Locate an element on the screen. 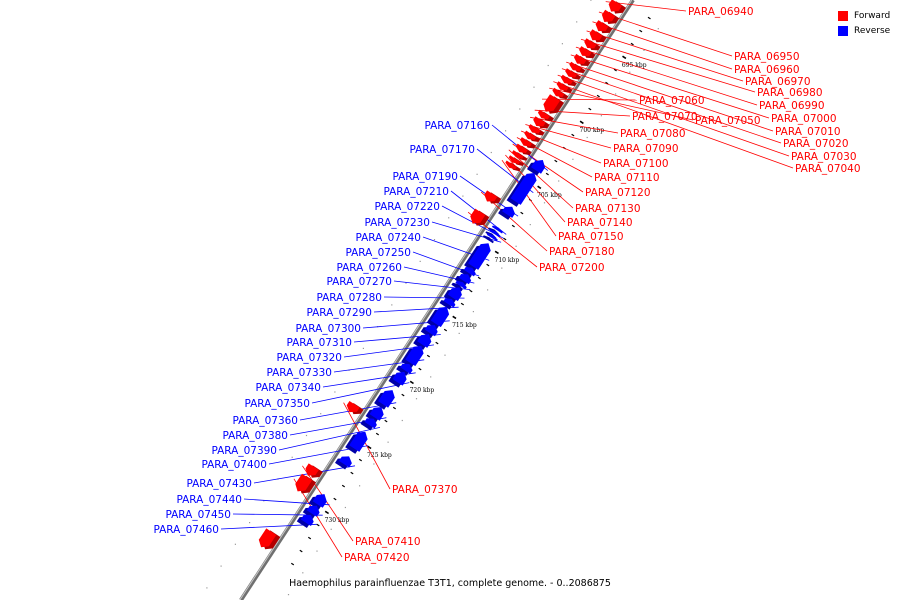 The width and height of the screenshot is (900, 600). tick-label: 725 kbp is located at coordinates (379, 455).